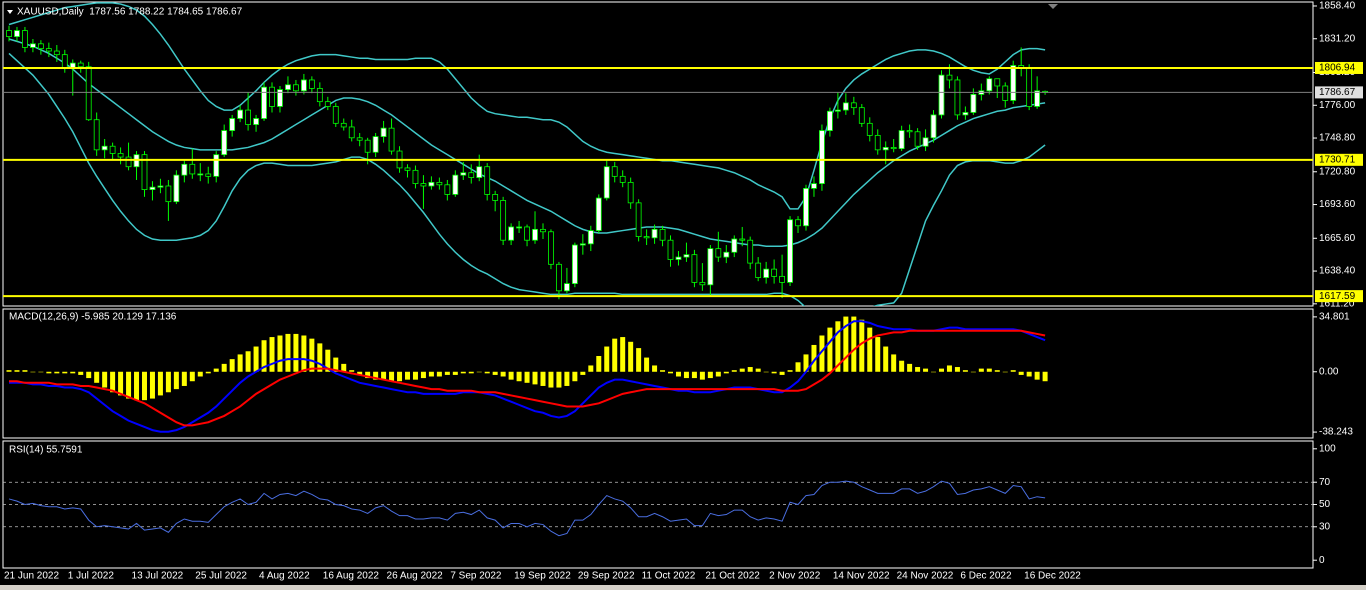  I want to click on bid-label: 1786.67, so click(1337, 92).